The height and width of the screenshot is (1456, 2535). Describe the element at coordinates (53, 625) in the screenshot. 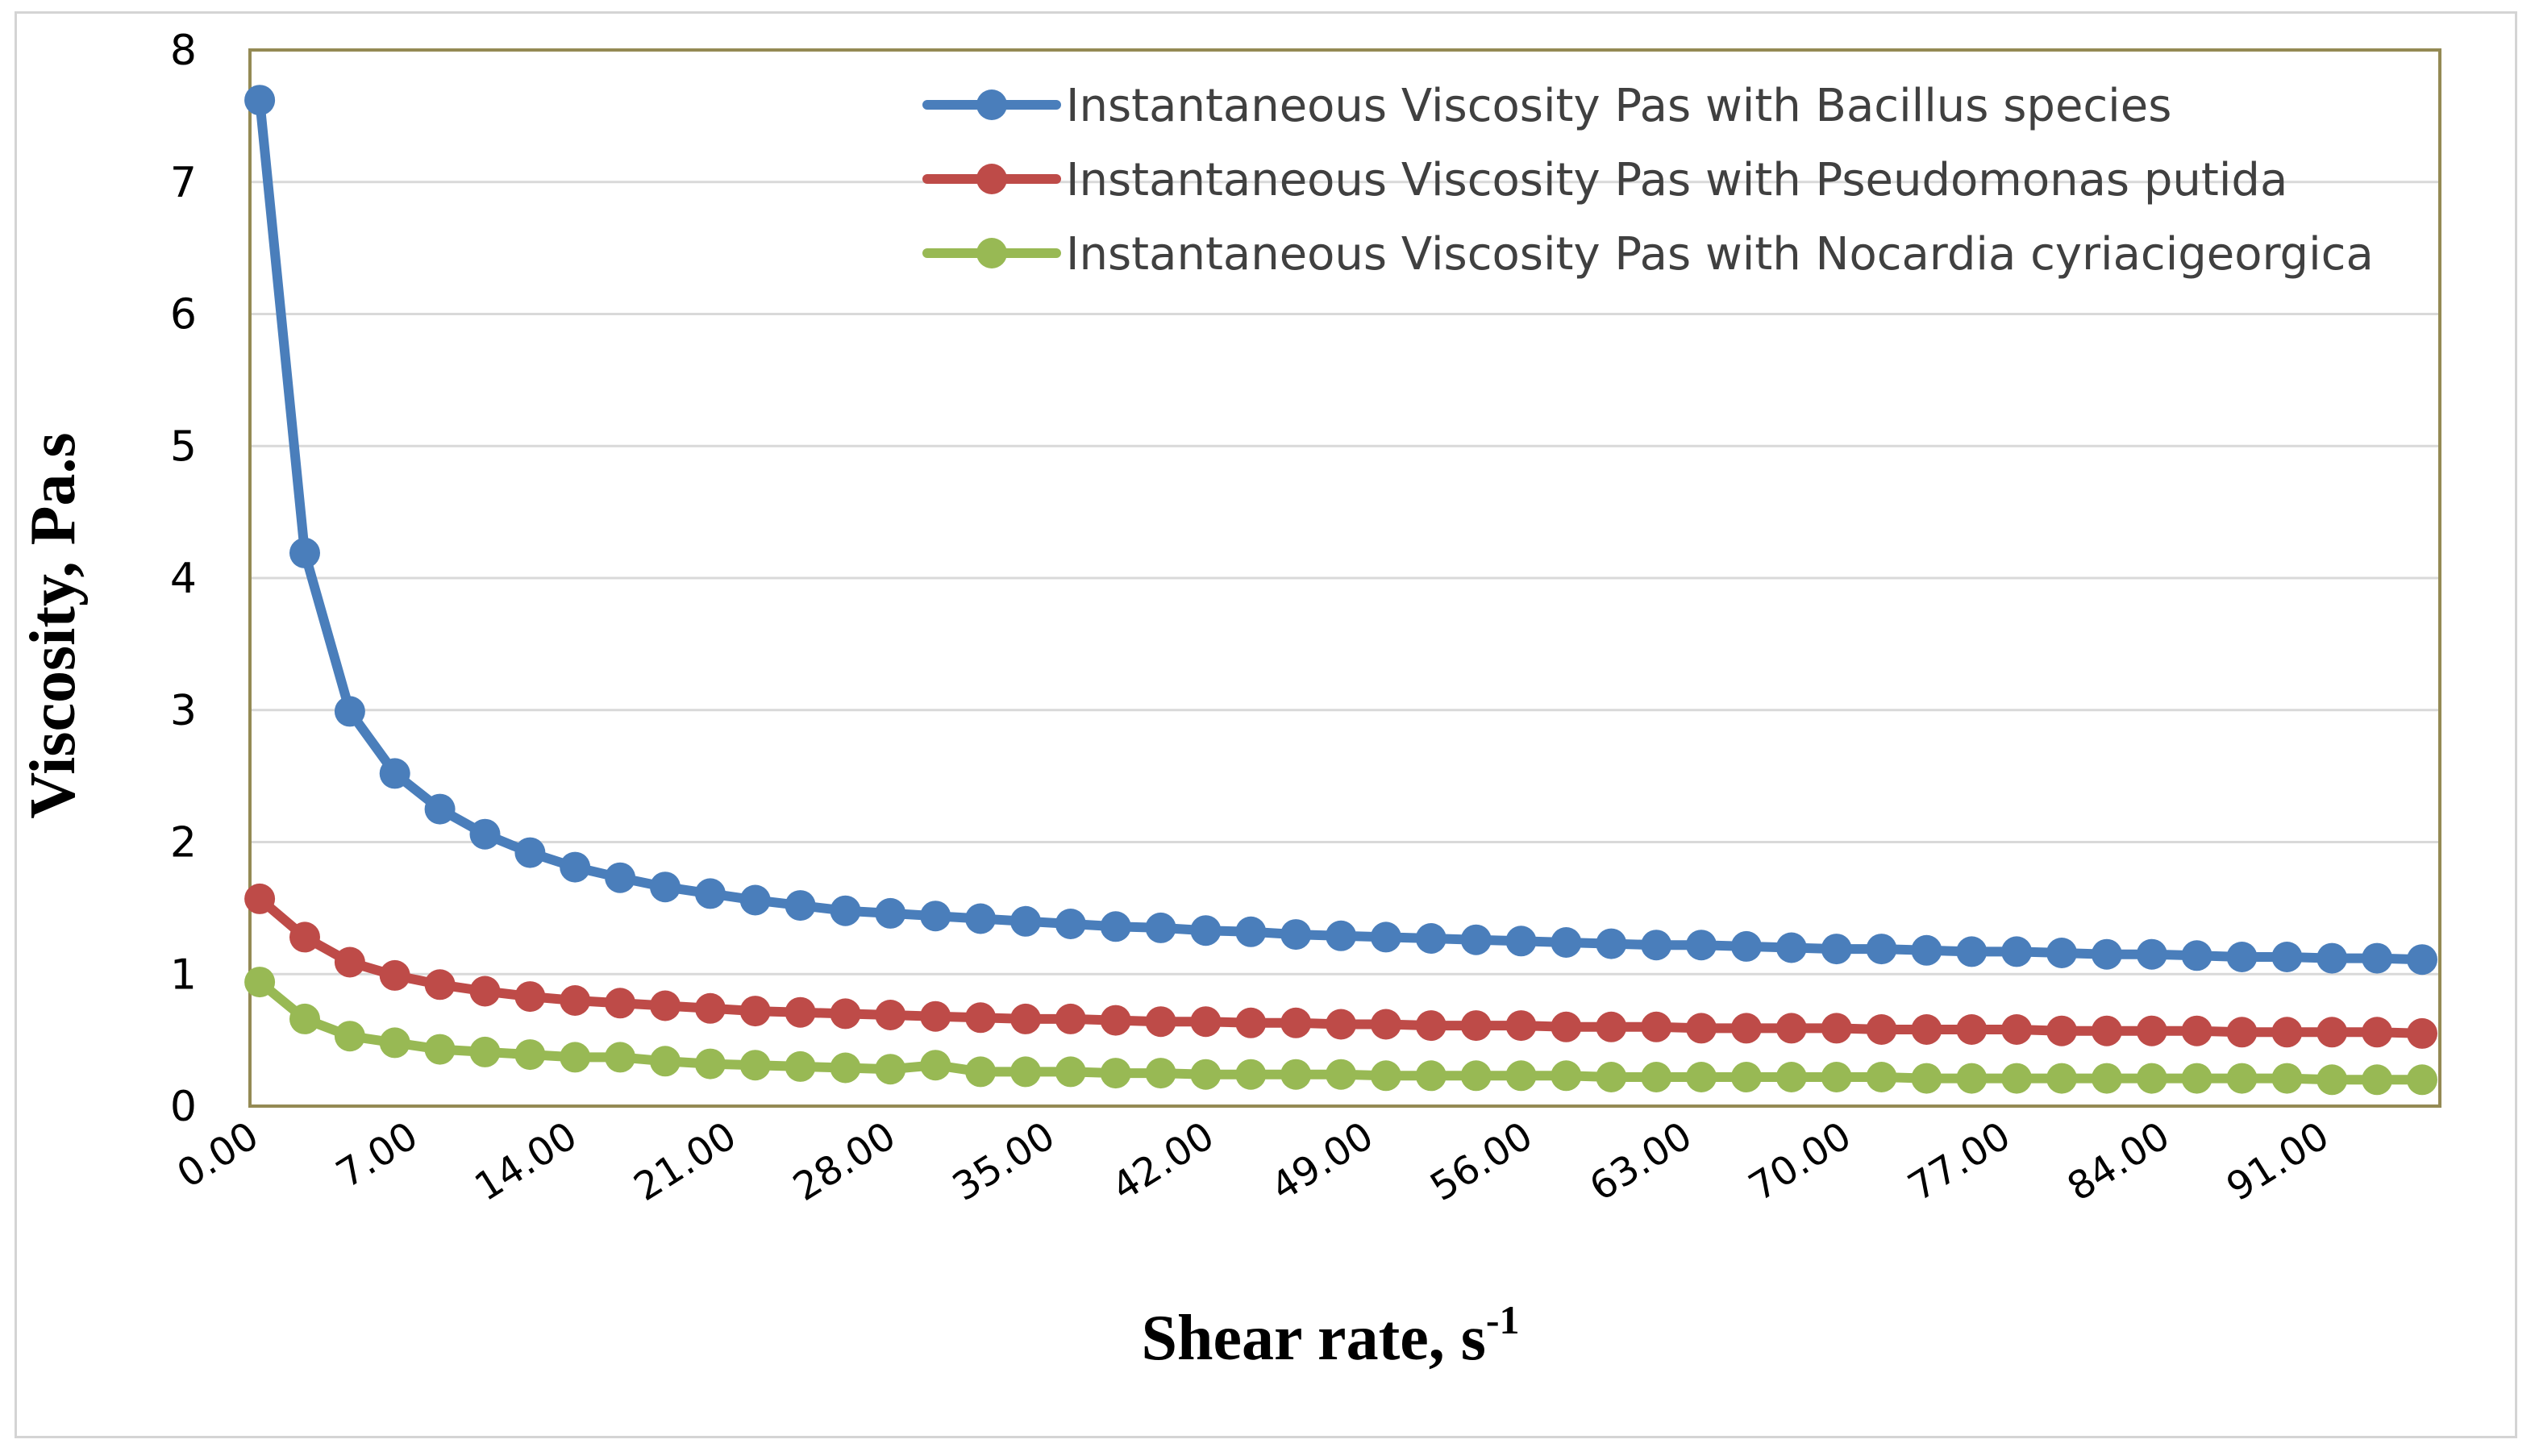

I see `y-axis-title: Viscosity, Pa.s` at that location.